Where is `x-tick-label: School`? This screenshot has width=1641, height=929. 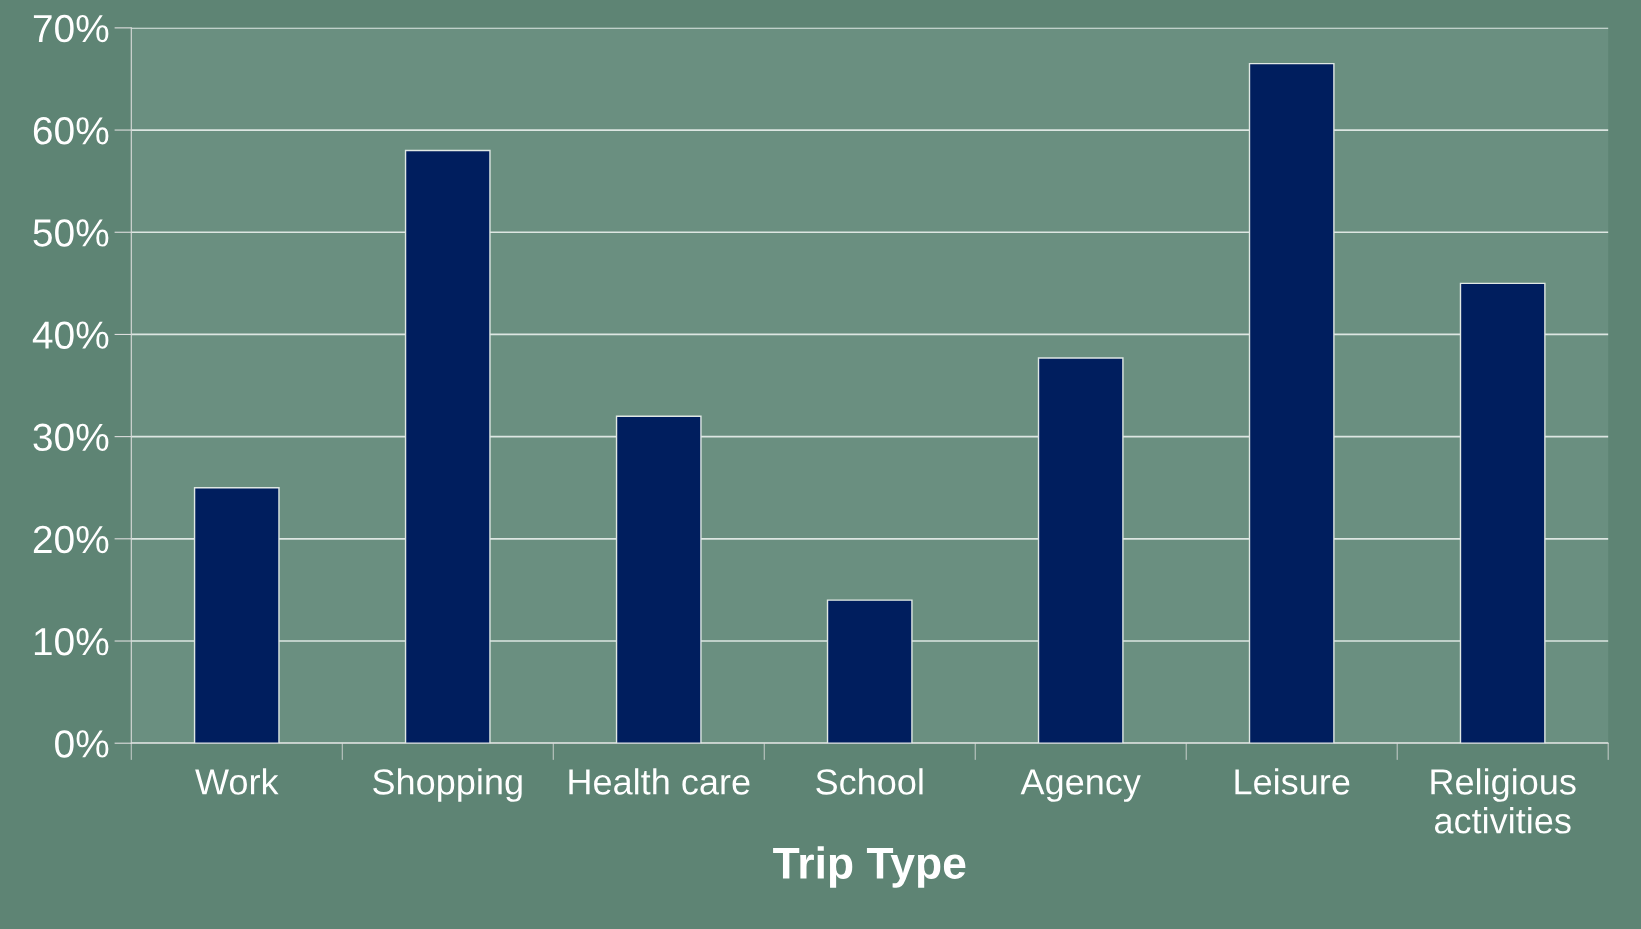
x-tick-label: School is located at coordinates (869, 781).